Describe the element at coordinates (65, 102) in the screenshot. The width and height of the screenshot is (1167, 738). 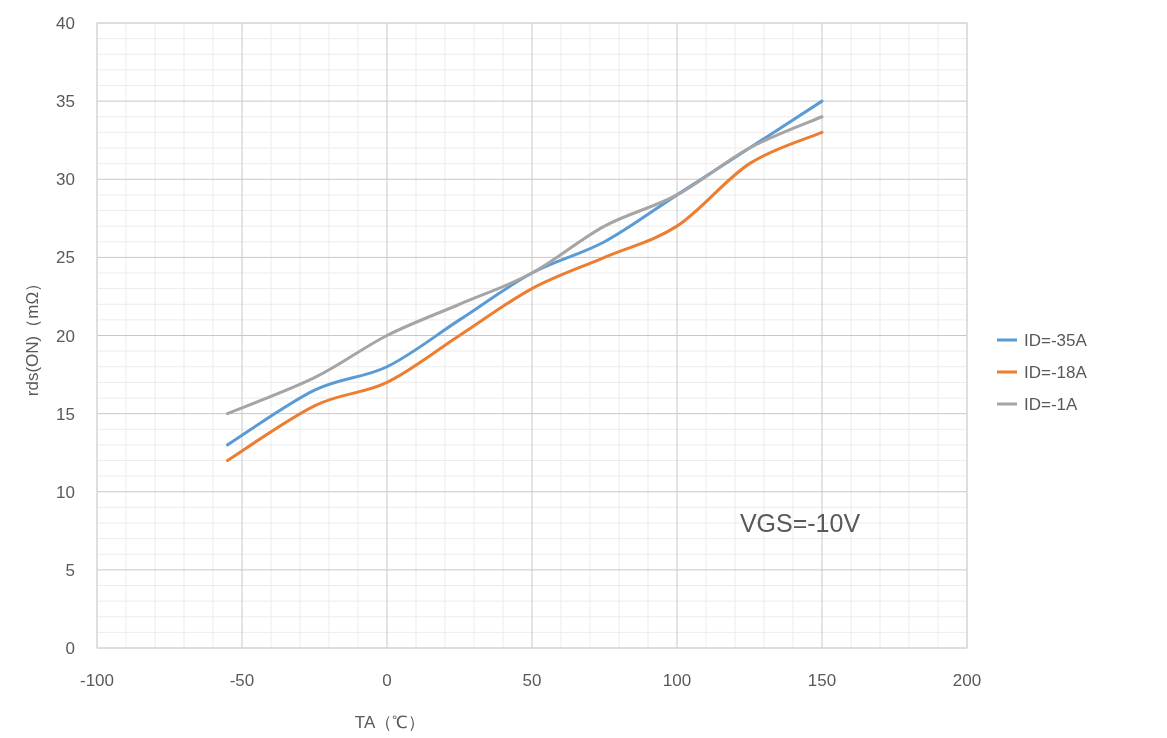
I see `y-tick-label: 35` at that location.